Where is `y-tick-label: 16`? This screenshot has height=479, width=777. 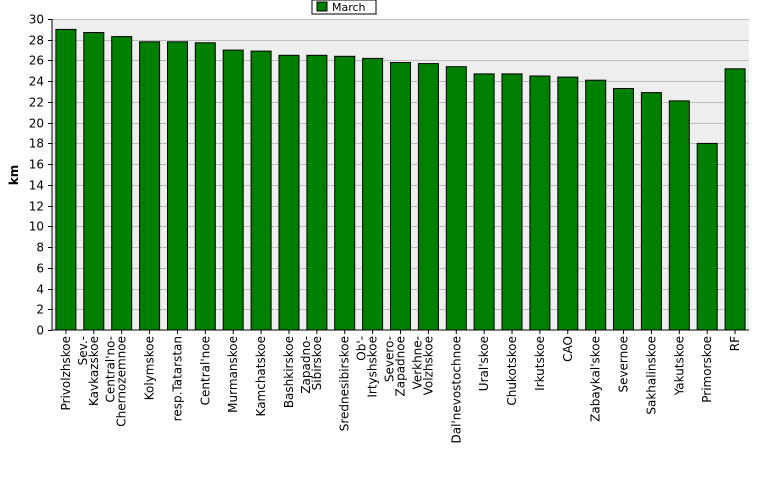
y-tick-label: 16 is located at coordinates (36, 165).